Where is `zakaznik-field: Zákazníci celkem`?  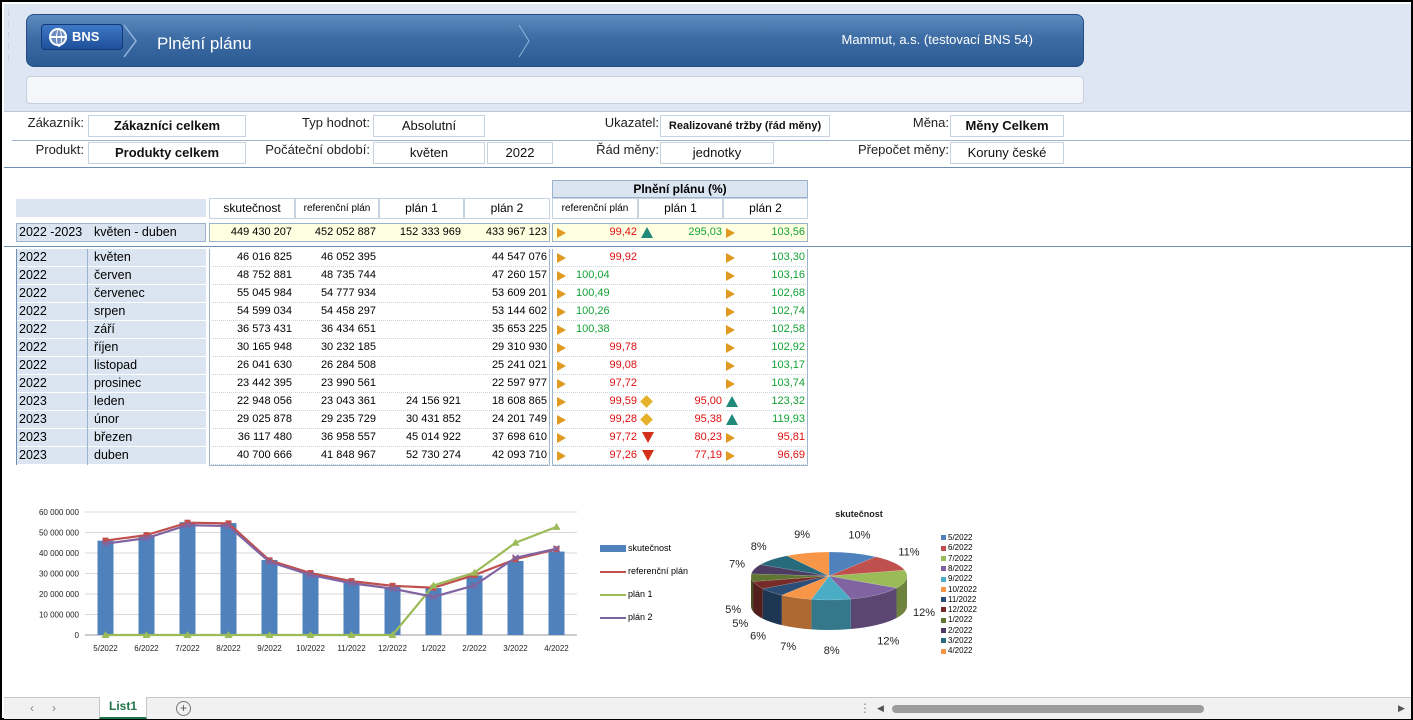
zakaznik-field: Zákazníci celkem is located at coordinates (167, 126).